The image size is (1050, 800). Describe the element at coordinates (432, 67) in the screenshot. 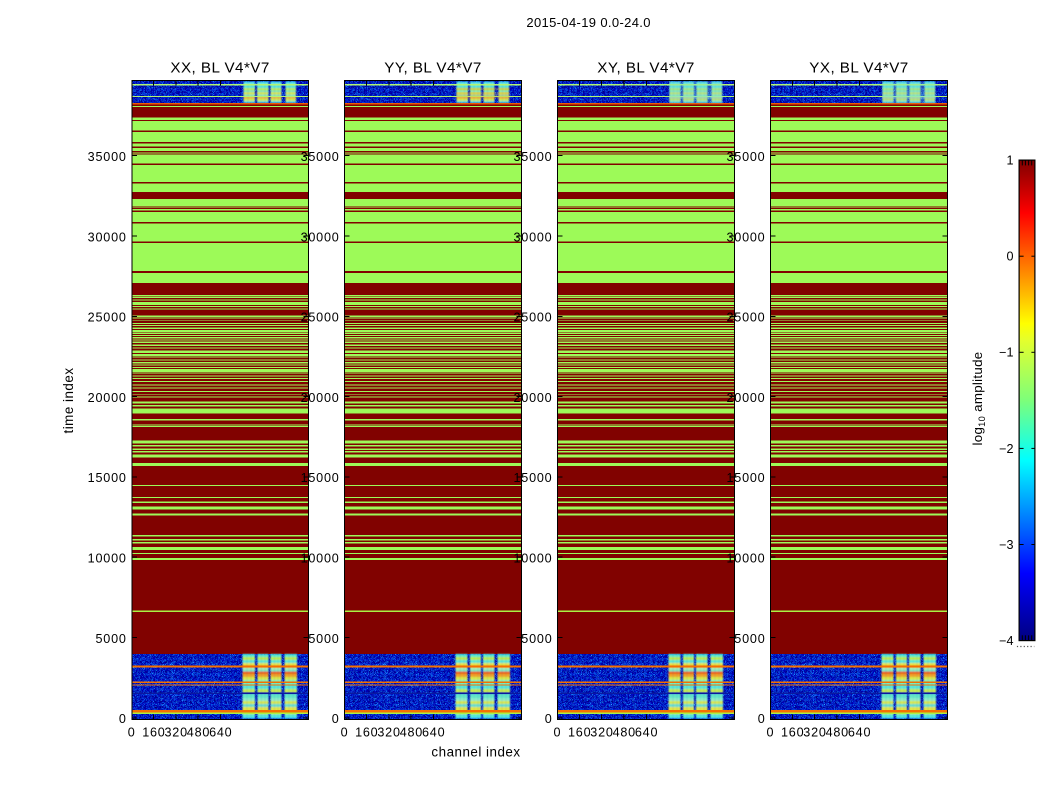

I see `svg-text: YY, BL V4*V7` at that location.